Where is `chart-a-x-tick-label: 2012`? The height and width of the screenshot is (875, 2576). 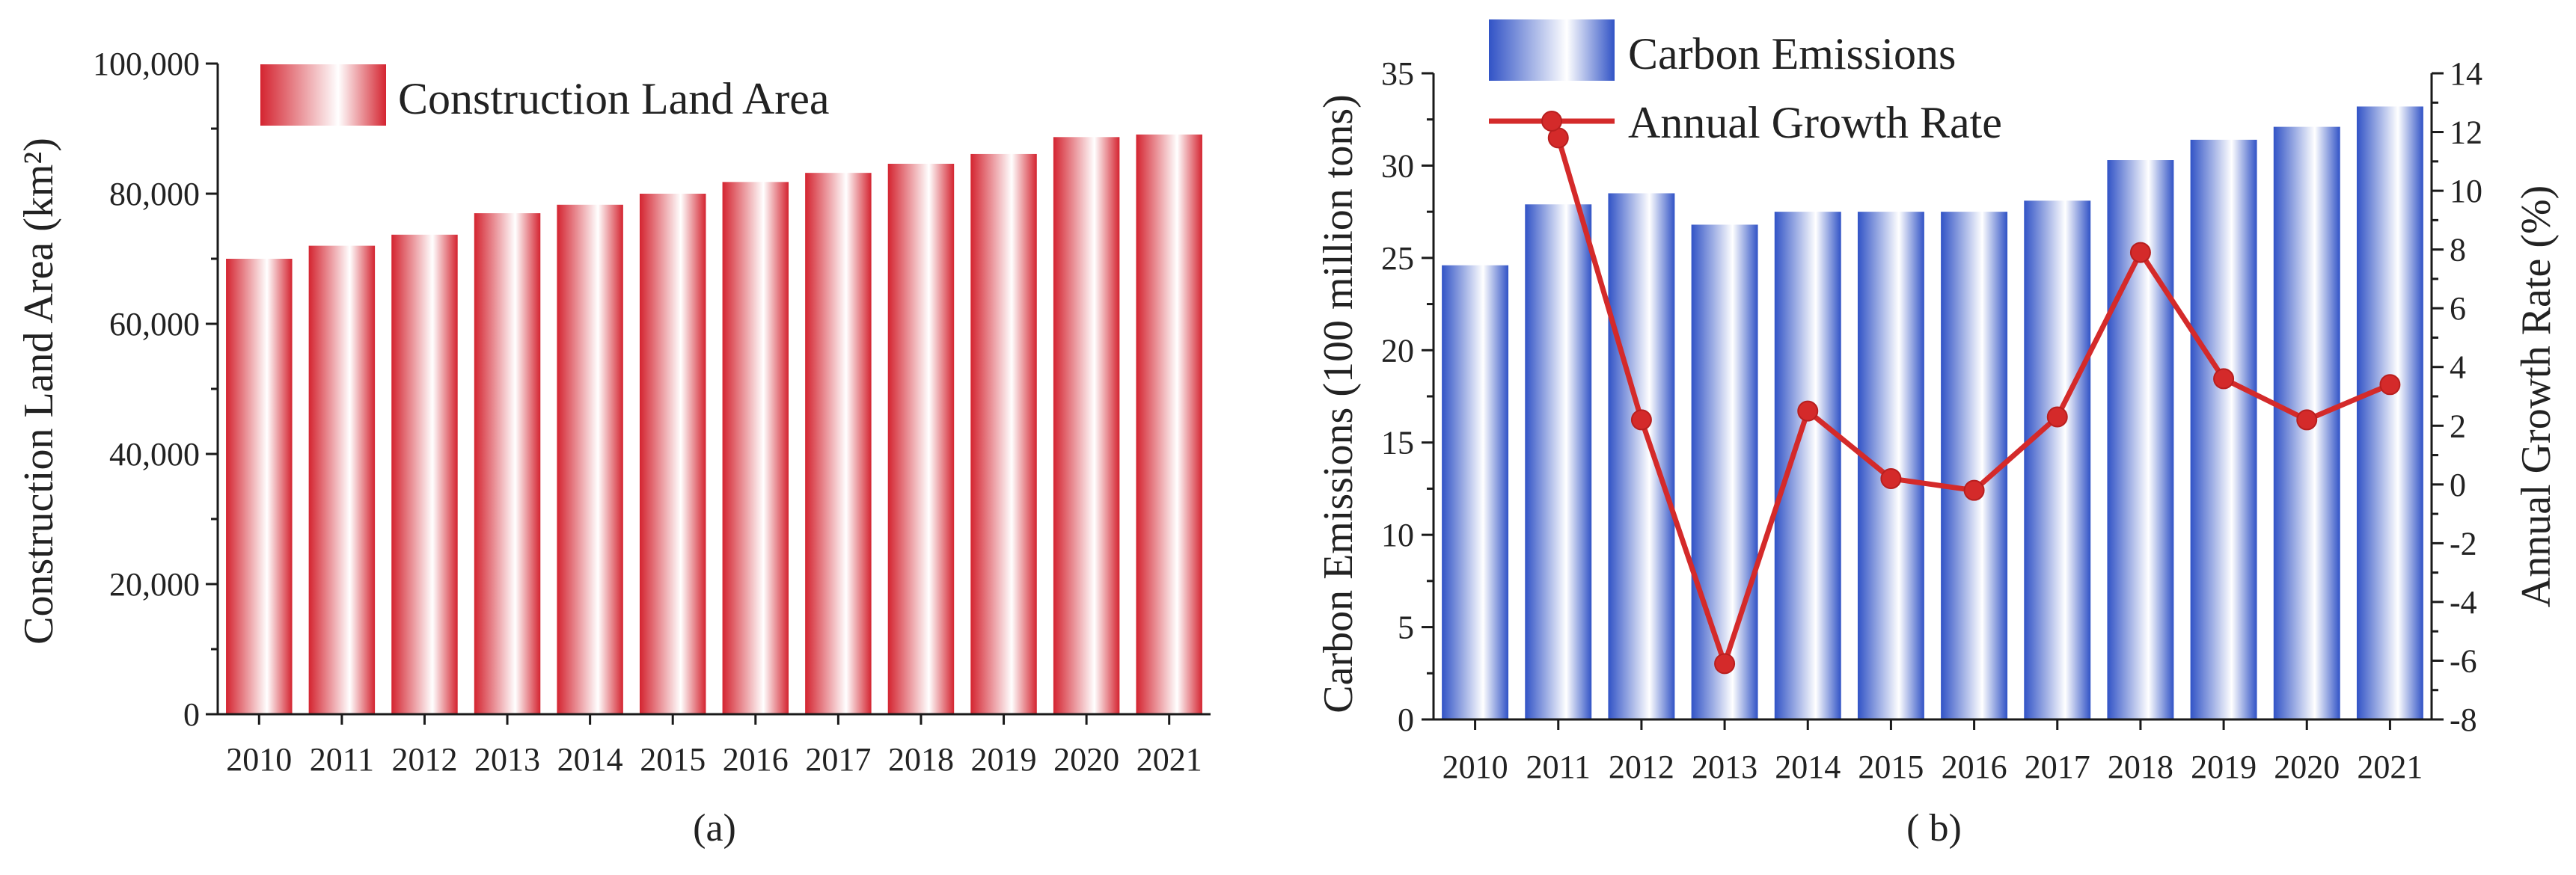
chart-a-x-tick-label: 2012 is located at coordinates (424, 759).